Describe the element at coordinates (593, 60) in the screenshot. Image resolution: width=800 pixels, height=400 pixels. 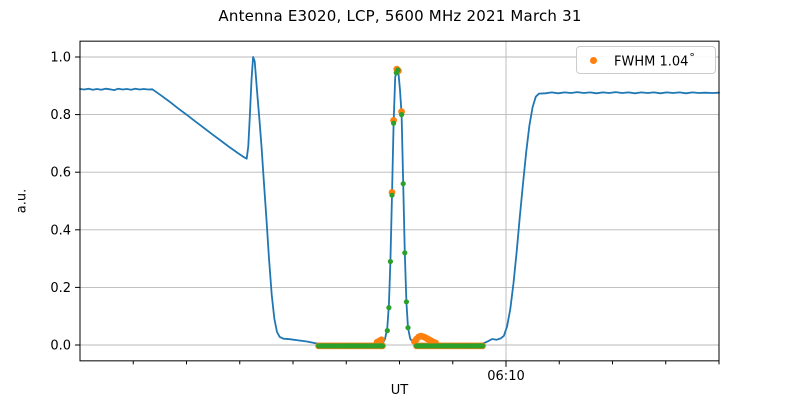
I see `legend-marker-dot` at that location.